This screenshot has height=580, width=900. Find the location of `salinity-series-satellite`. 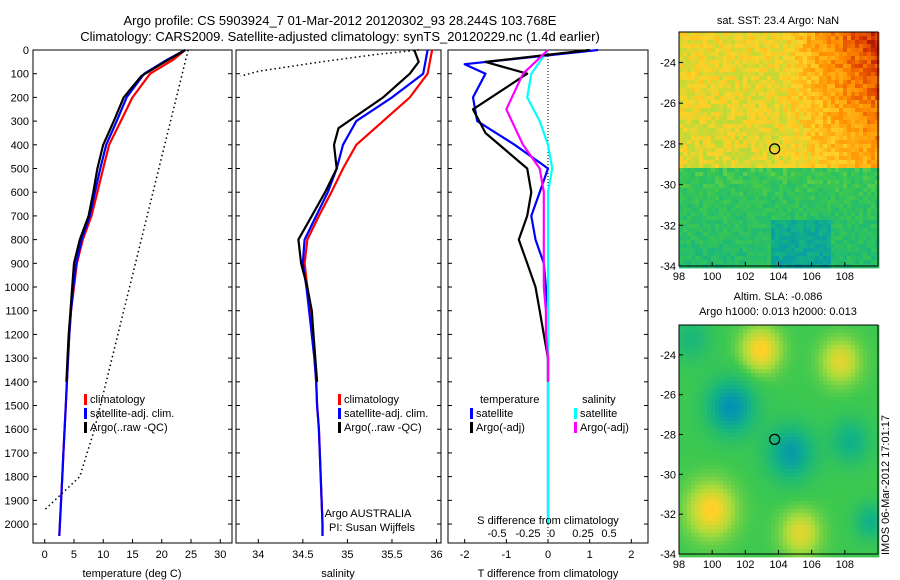

salinity-series-satellite is located at coordinates (365, 292).